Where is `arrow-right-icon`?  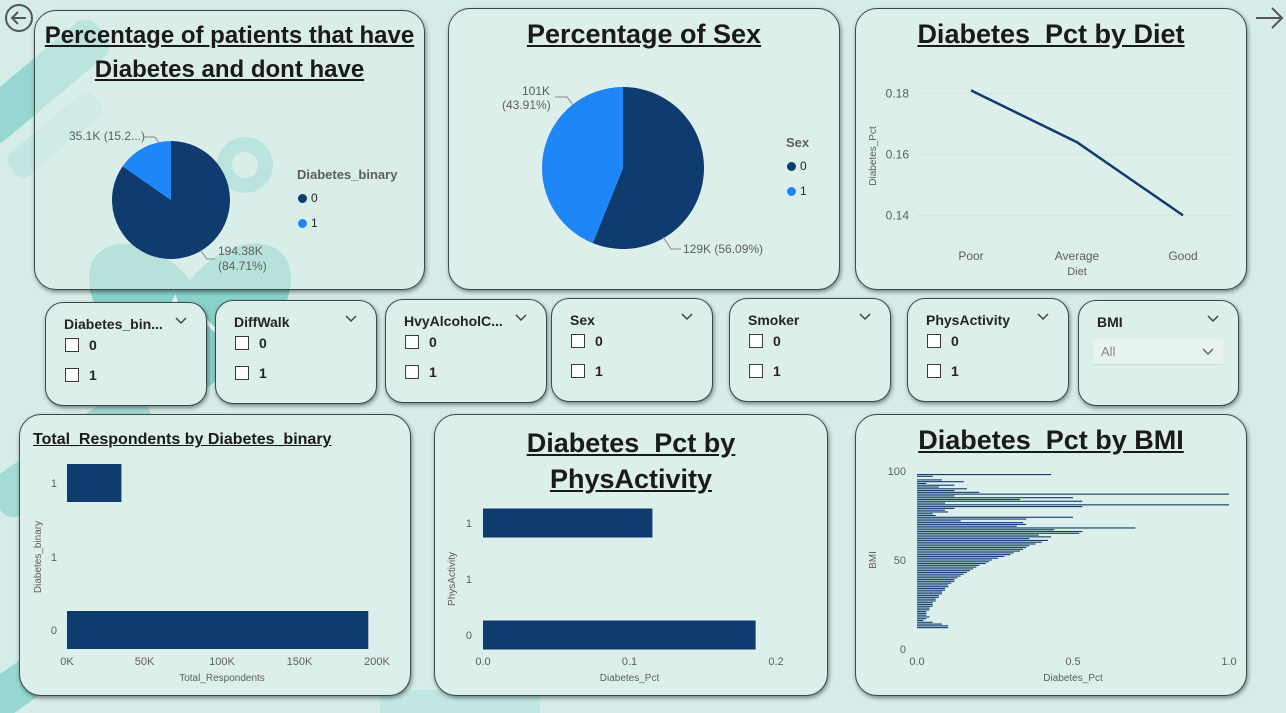
arrow-right-icon is located at coordinates (1269, 19).